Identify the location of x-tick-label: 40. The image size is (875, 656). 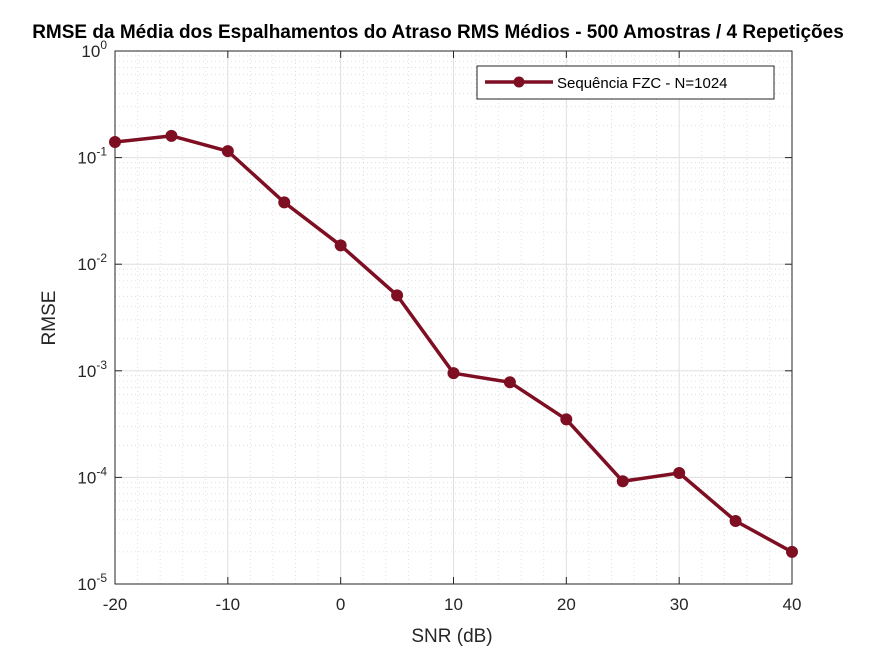
(792, 604).